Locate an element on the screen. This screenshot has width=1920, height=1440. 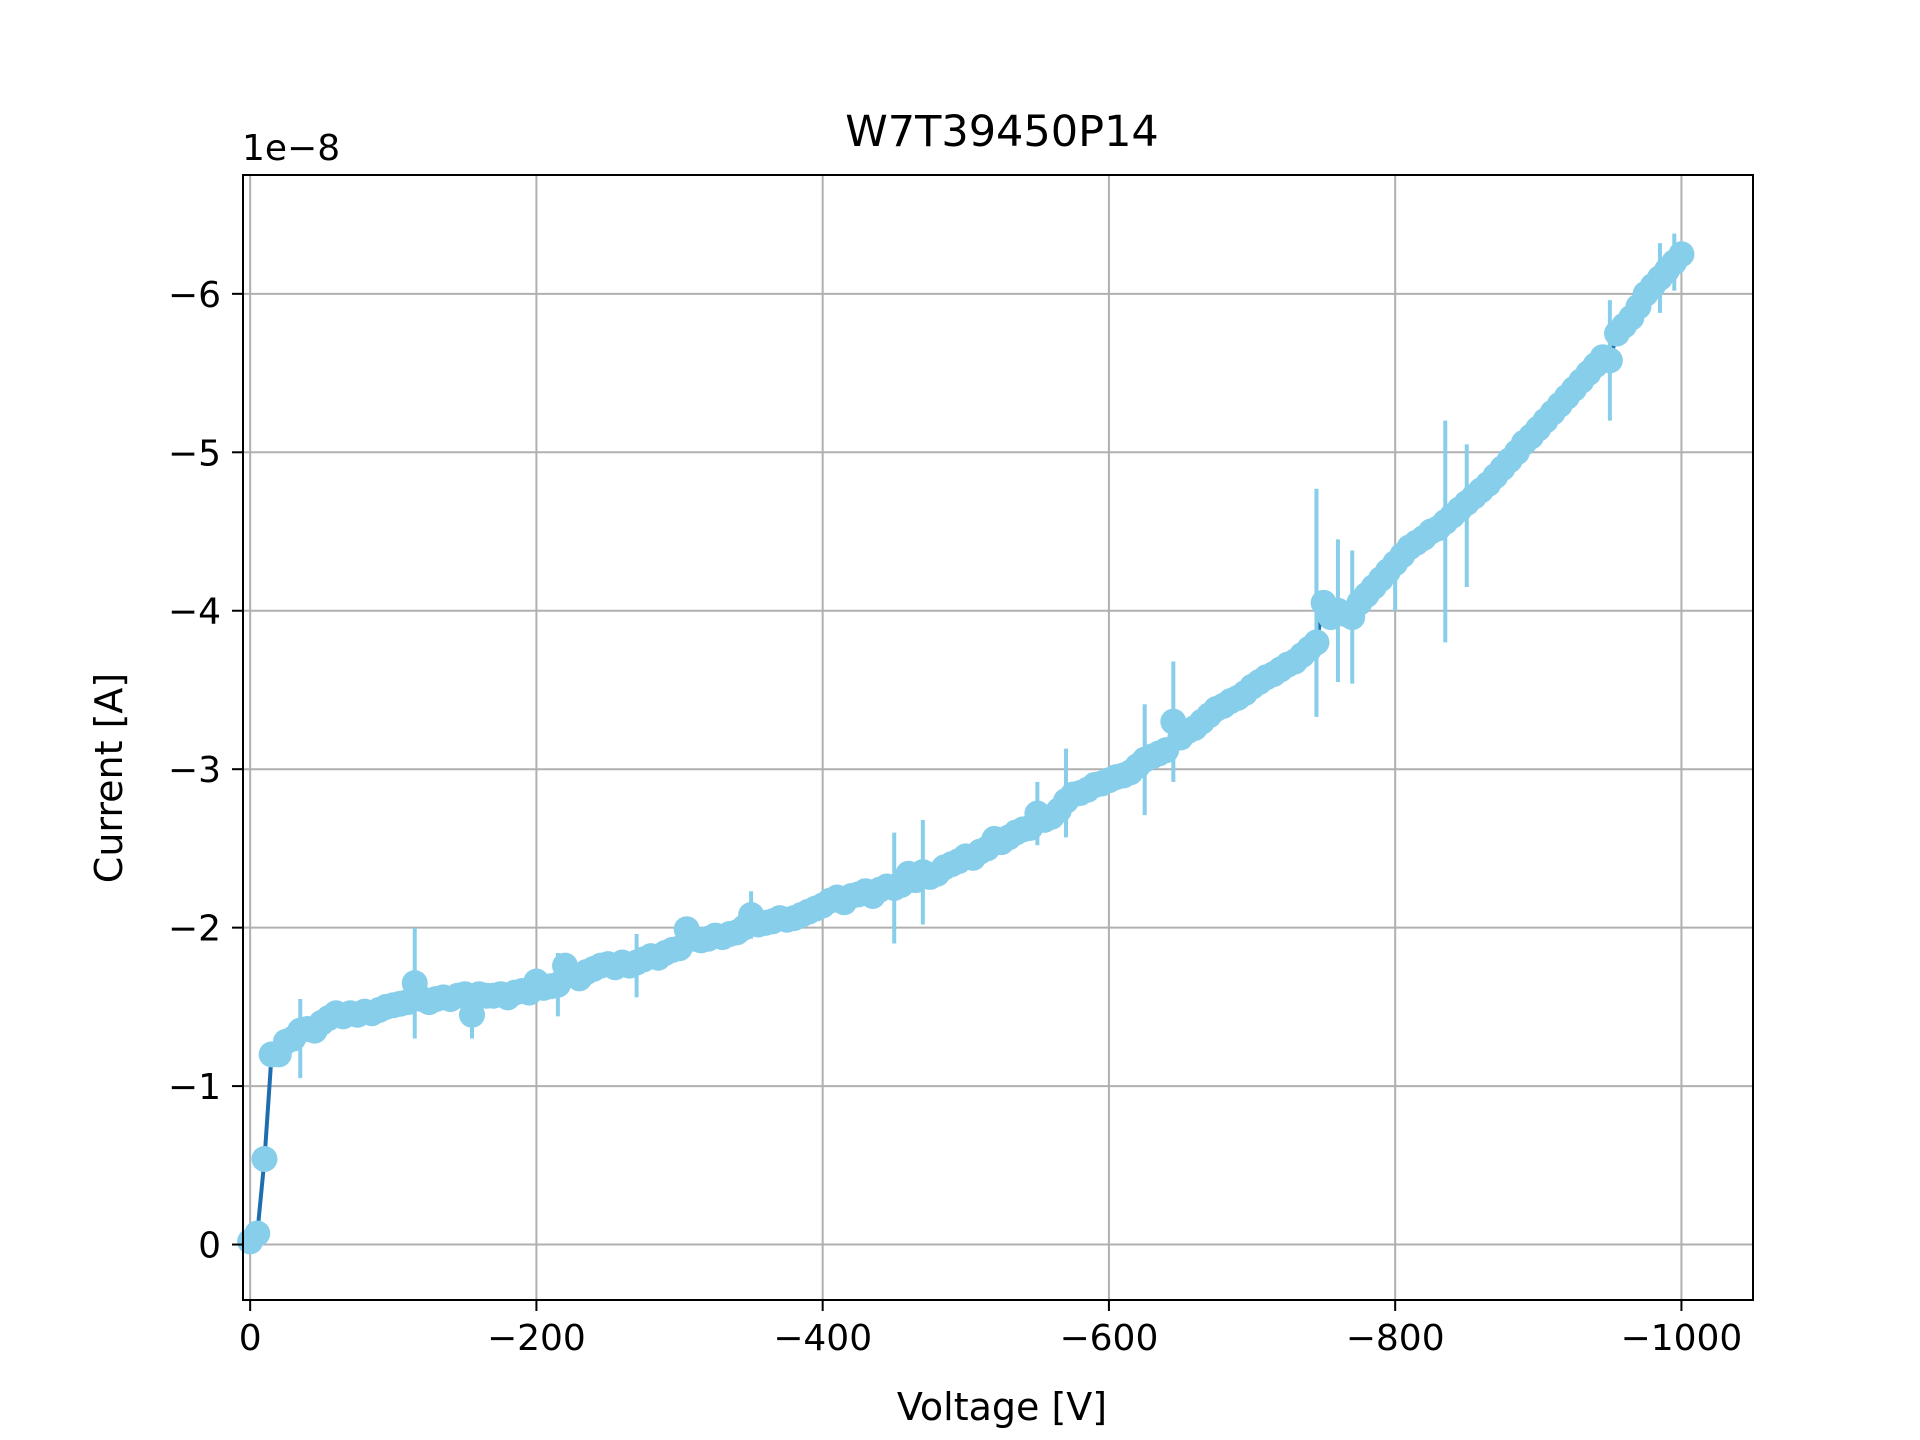
x-tick-label: 0 is located at coordinates (250, 1338).